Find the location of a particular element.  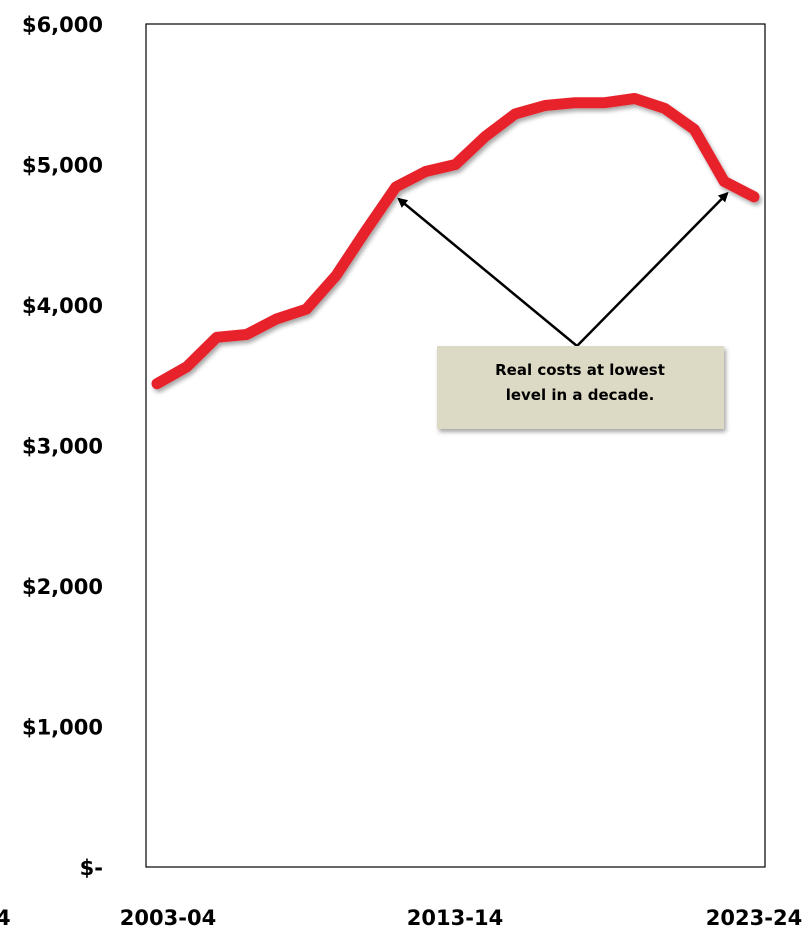

x-axis-tick-labels: 2003-04 2013-14 2023-24 is located at coordinates (461, 918).